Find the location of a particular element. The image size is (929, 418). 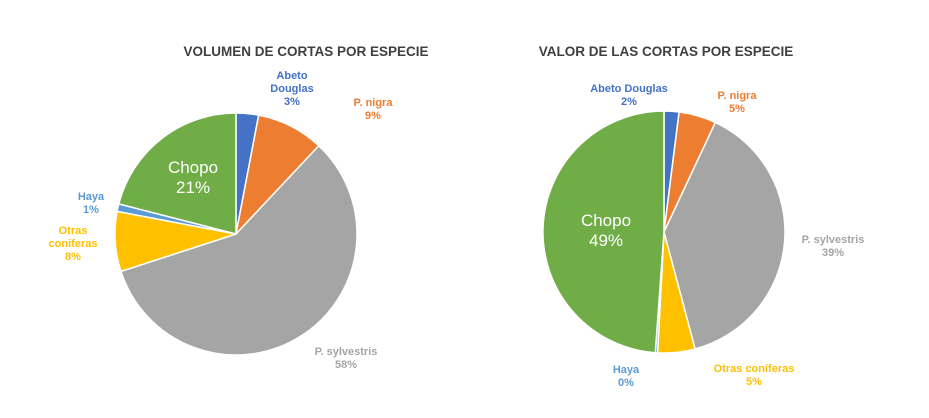

slice-label-chopo: Chopo 21% is located at coordinates (193, 177).